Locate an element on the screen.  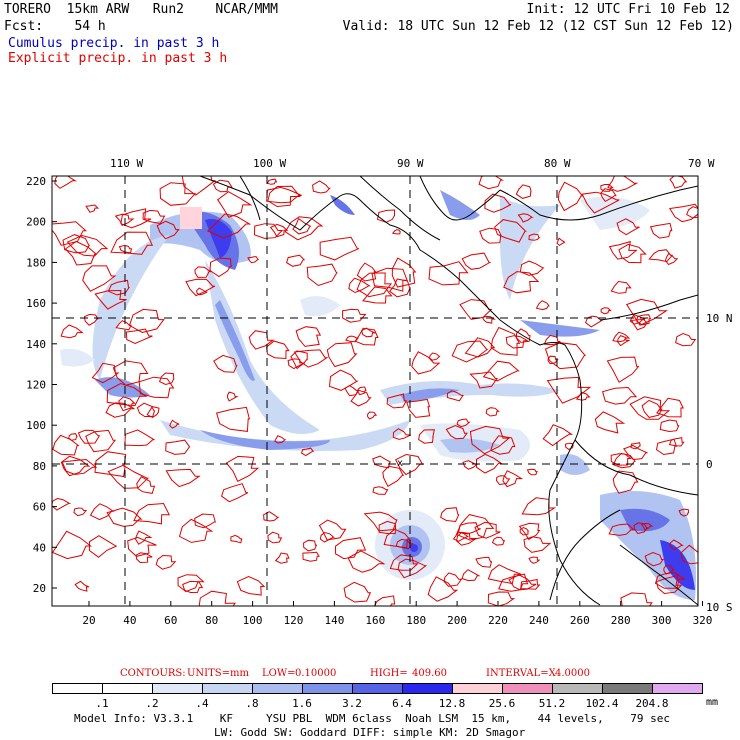
y-tick-label: 120 is located at coordinates (36, 385).